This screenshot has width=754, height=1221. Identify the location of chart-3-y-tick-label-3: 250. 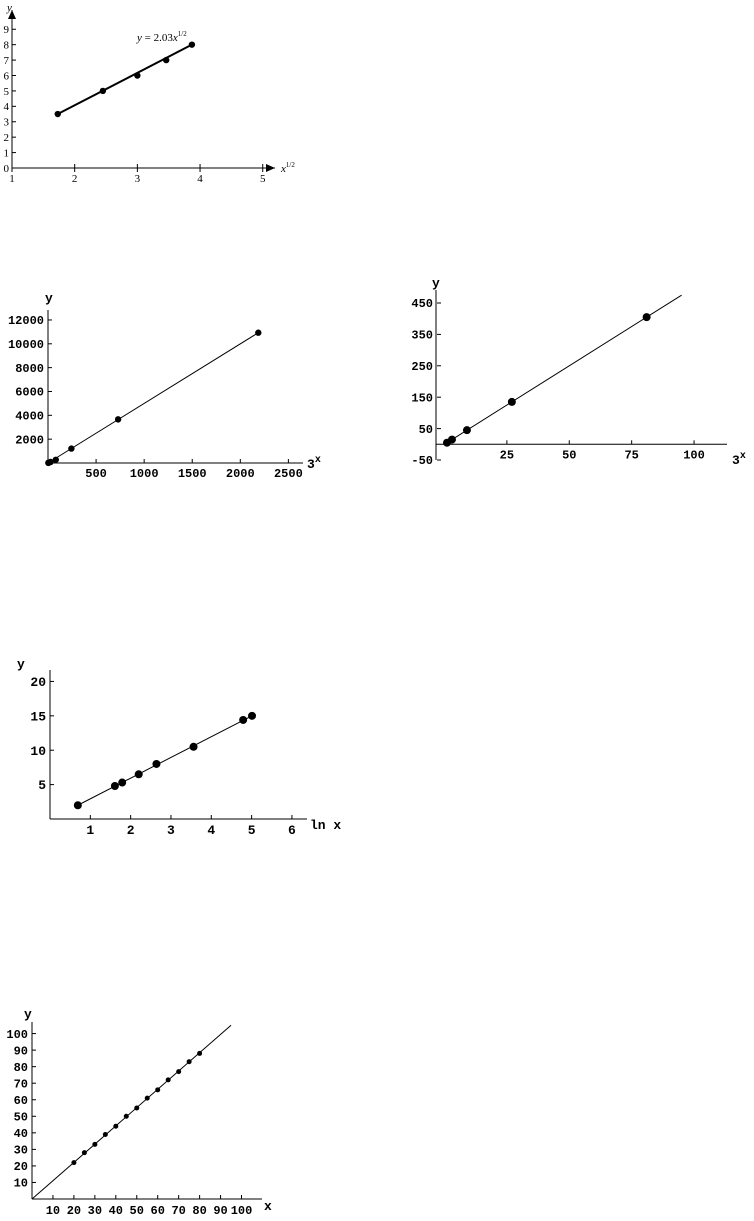
(422, 367).